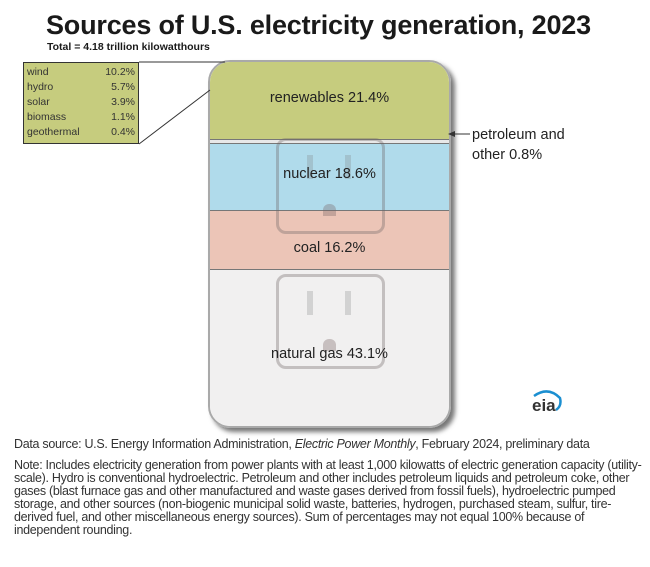  I want to click on source-publication: Electric Power Monthly, so click(355, 444).